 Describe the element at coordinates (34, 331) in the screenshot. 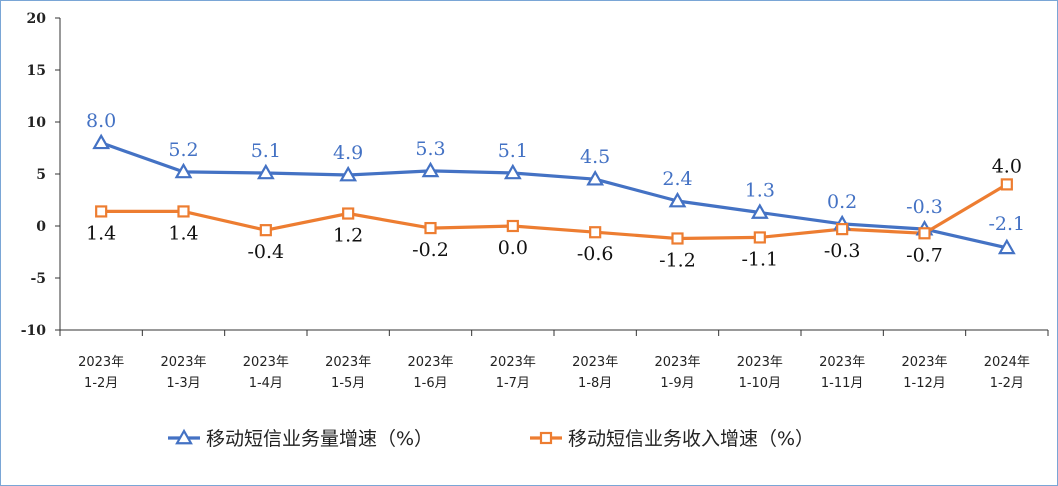

I see `y-tick-label: -10` at that location.